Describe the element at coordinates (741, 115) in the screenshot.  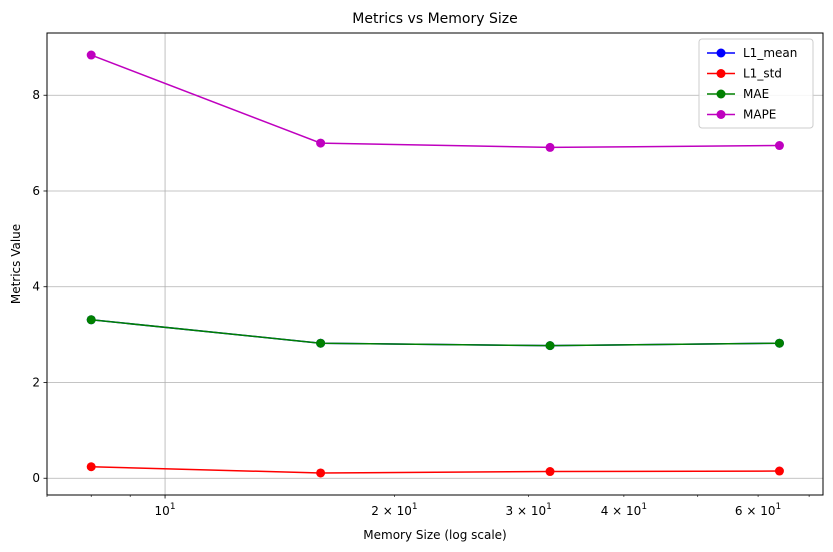
I see `legend-item-MAPE: MAPE` at that location.